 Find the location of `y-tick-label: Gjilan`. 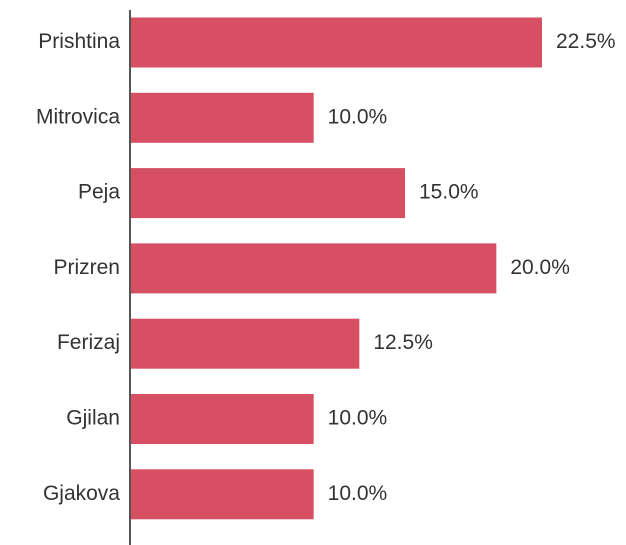

y-tick-label: Gjilan is located at coordinates (93, 418).